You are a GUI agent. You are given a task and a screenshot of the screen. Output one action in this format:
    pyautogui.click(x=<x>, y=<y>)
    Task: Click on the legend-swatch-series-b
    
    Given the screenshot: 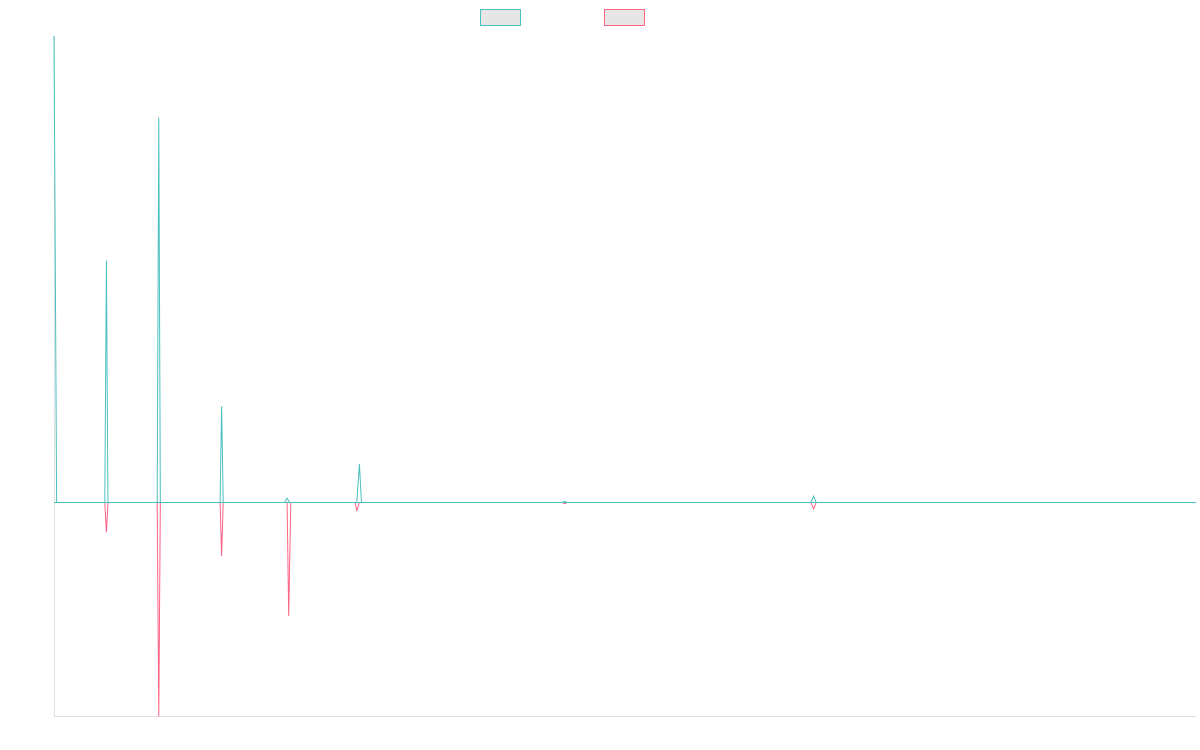 What is the action you would take?
    pyautogui.click(x=624, y=17)
    